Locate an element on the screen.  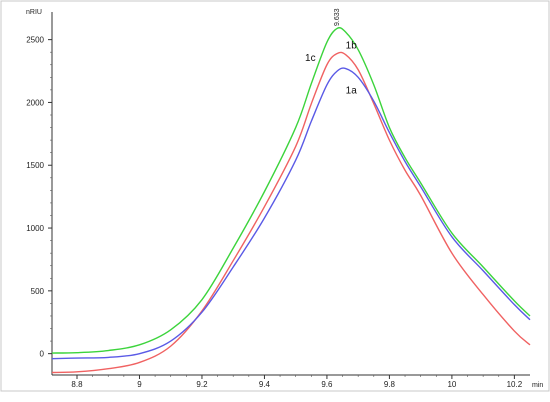
x-tick-label: 10 is located at coordinates (451, 384).